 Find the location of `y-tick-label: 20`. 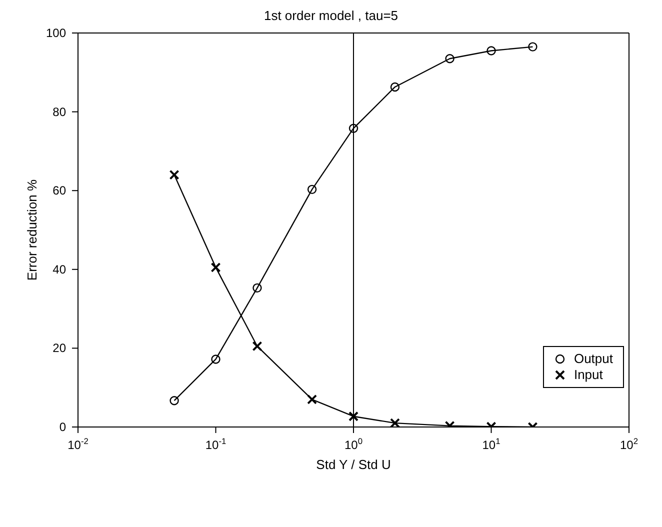

y-tick-label: 20 is located at coordinates (59, 348).